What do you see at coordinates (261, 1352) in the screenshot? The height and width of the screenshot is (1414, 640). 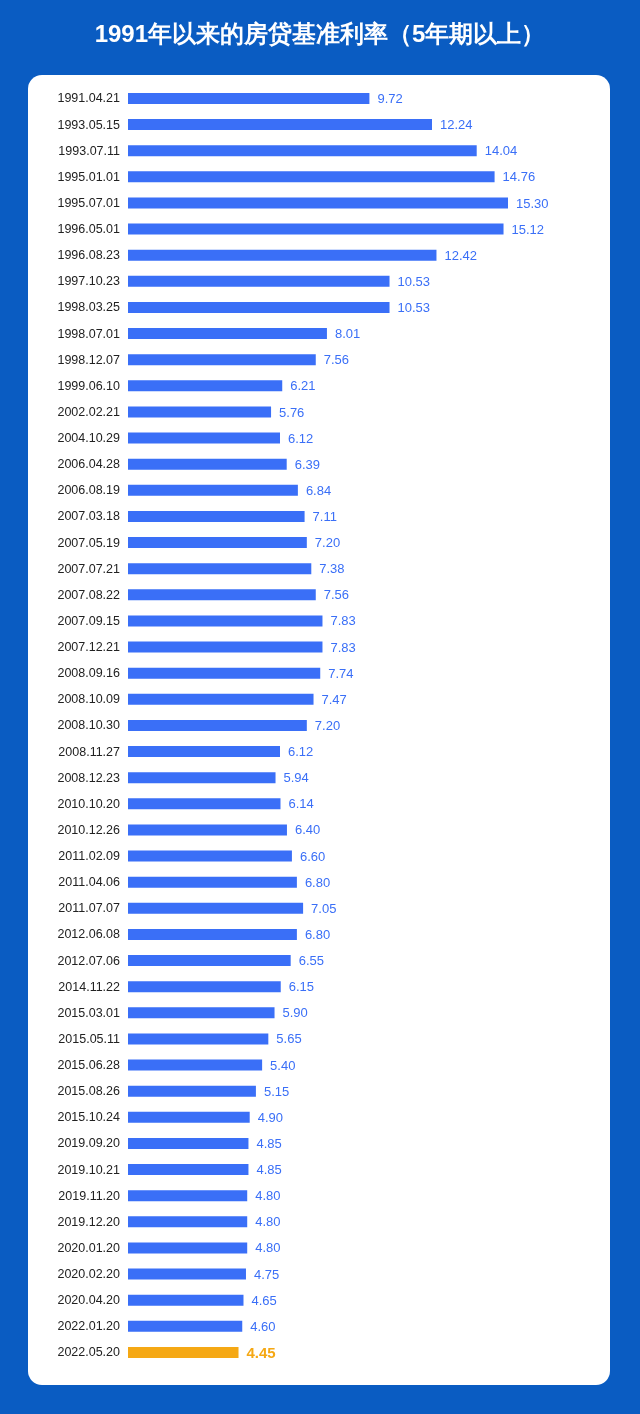 I see `data-label: 4.45` at bounding box center [261, 1352].